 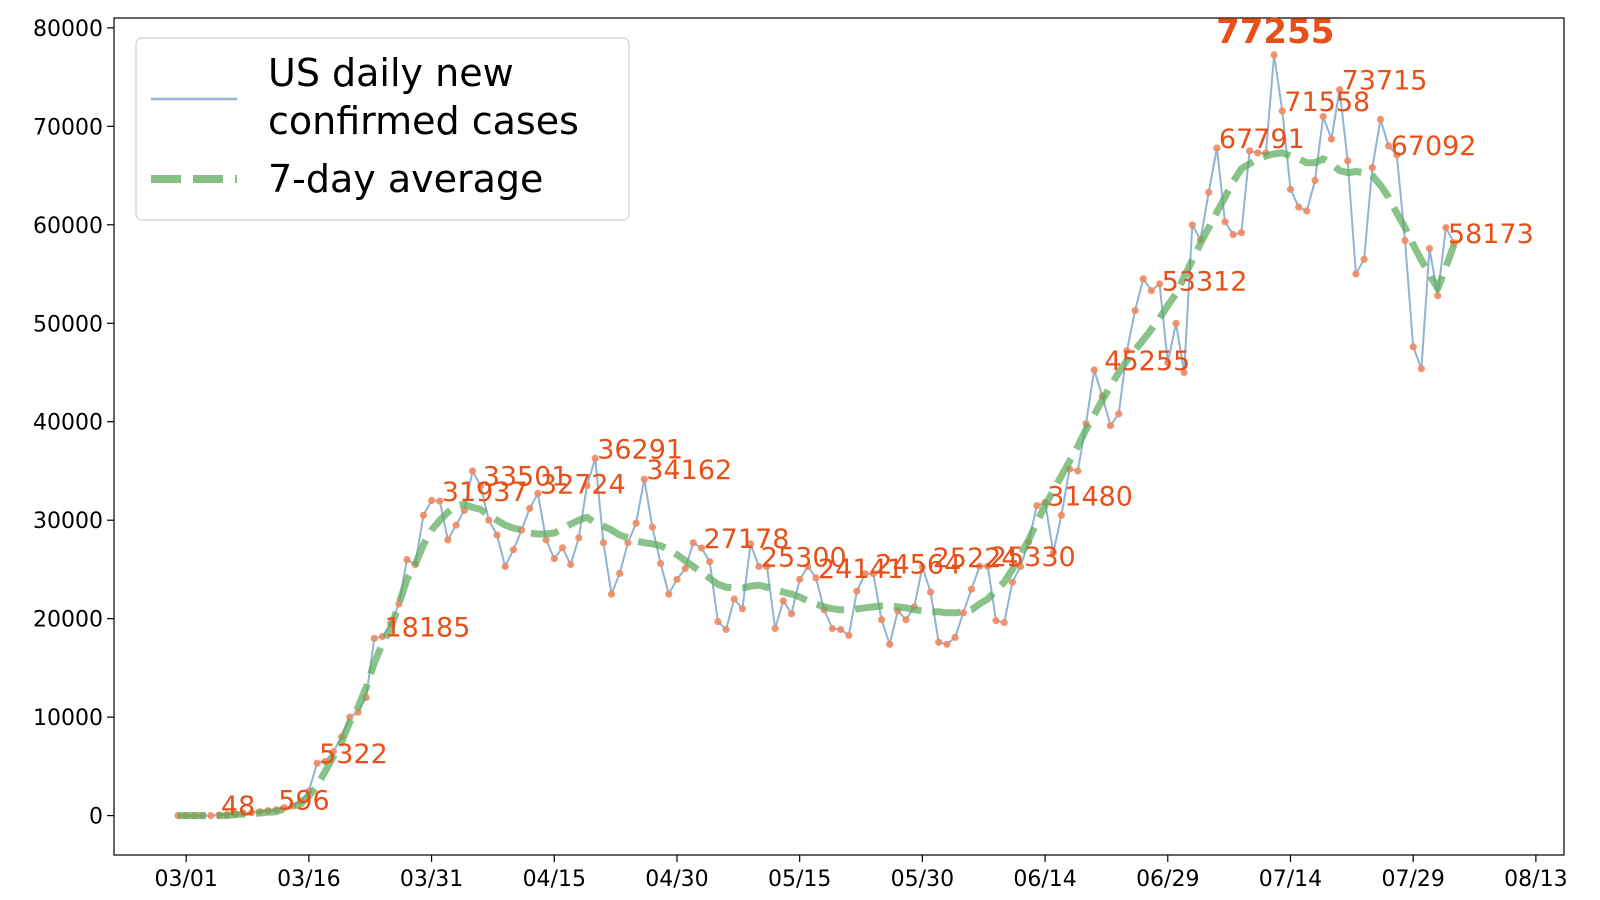 I want to click on legend-box, so click(x=382, y=129).